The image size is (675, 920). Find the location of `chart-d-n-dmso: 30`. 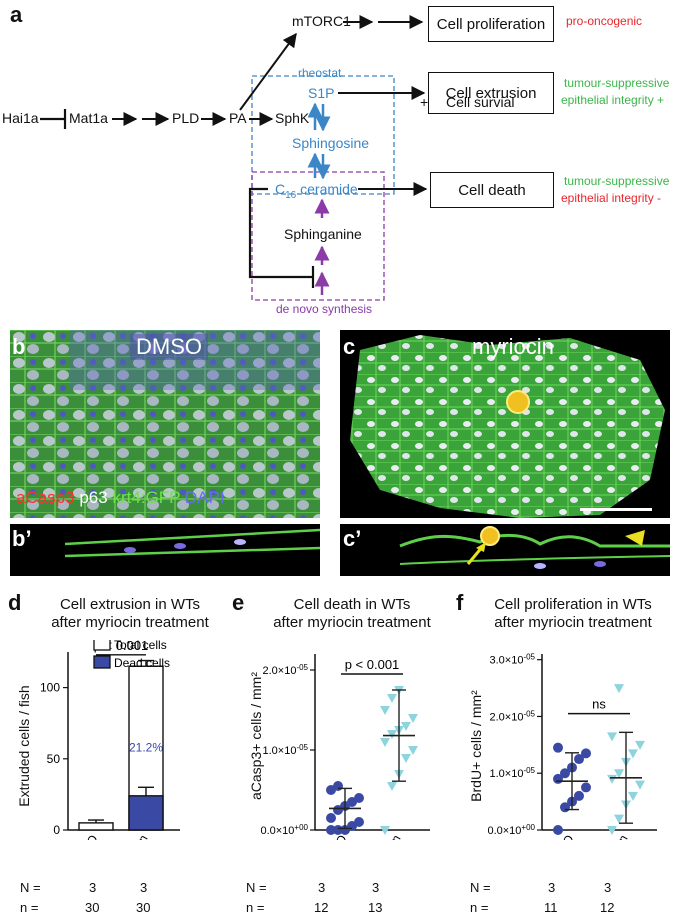

chart-d-n-dmso: 30 is located at coordinates (92, 907).